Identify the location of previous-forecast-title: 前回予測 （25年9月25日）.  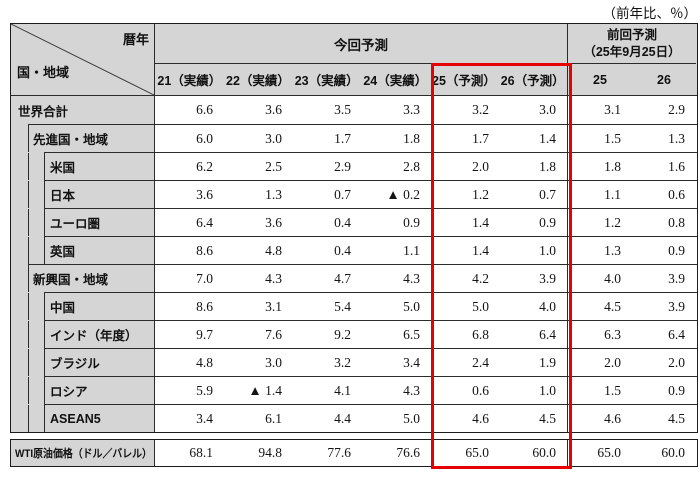
(632, 44).